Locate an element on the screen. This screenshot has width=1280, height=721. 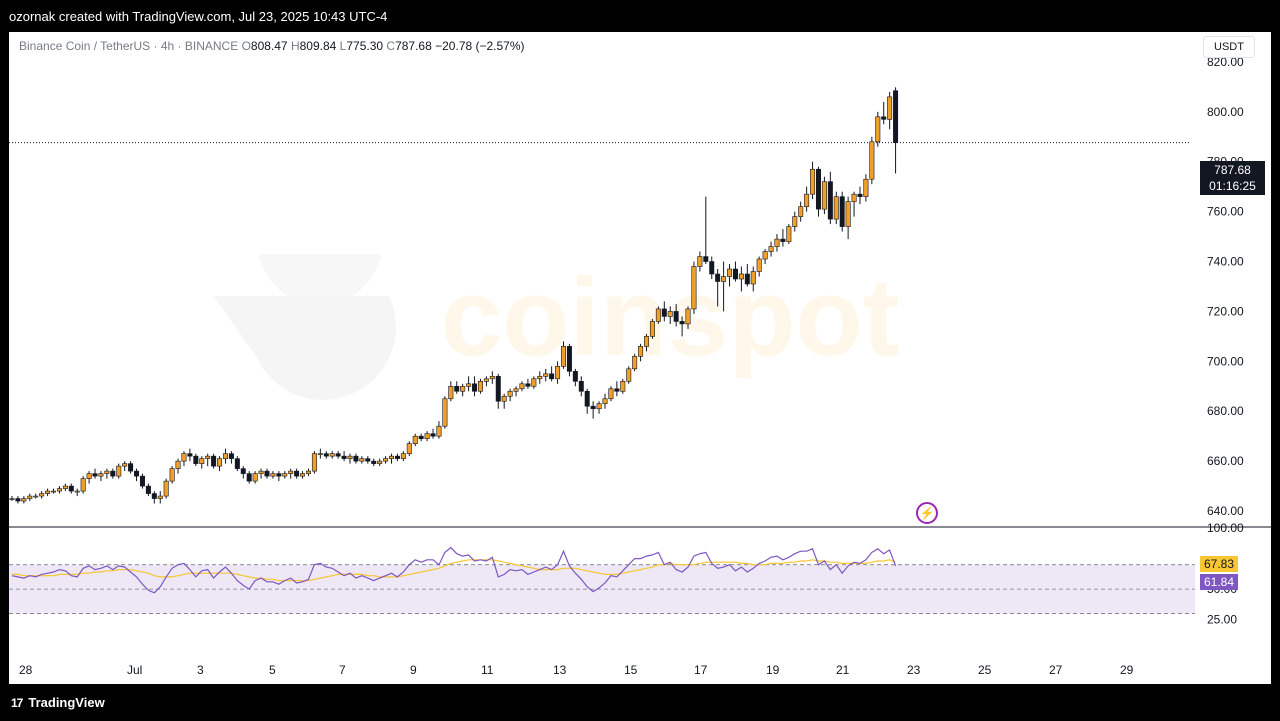
currency-button: USDT is located at coordinates (1229, 47).